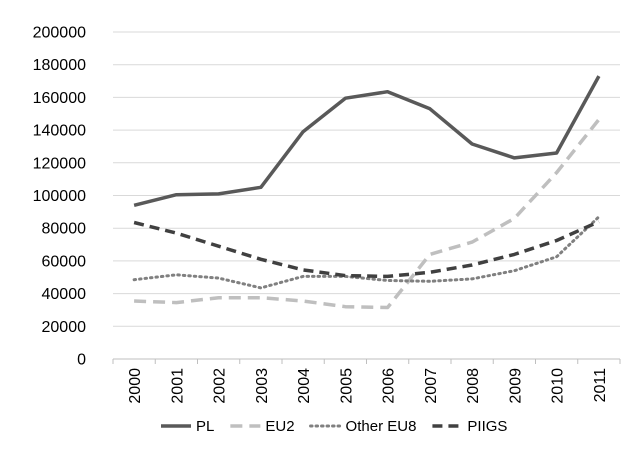  Describe the element at coordinates (334, 426) in the screenshot. I see `legend: PL EU2 Other EU8 PIIGS` at that location.